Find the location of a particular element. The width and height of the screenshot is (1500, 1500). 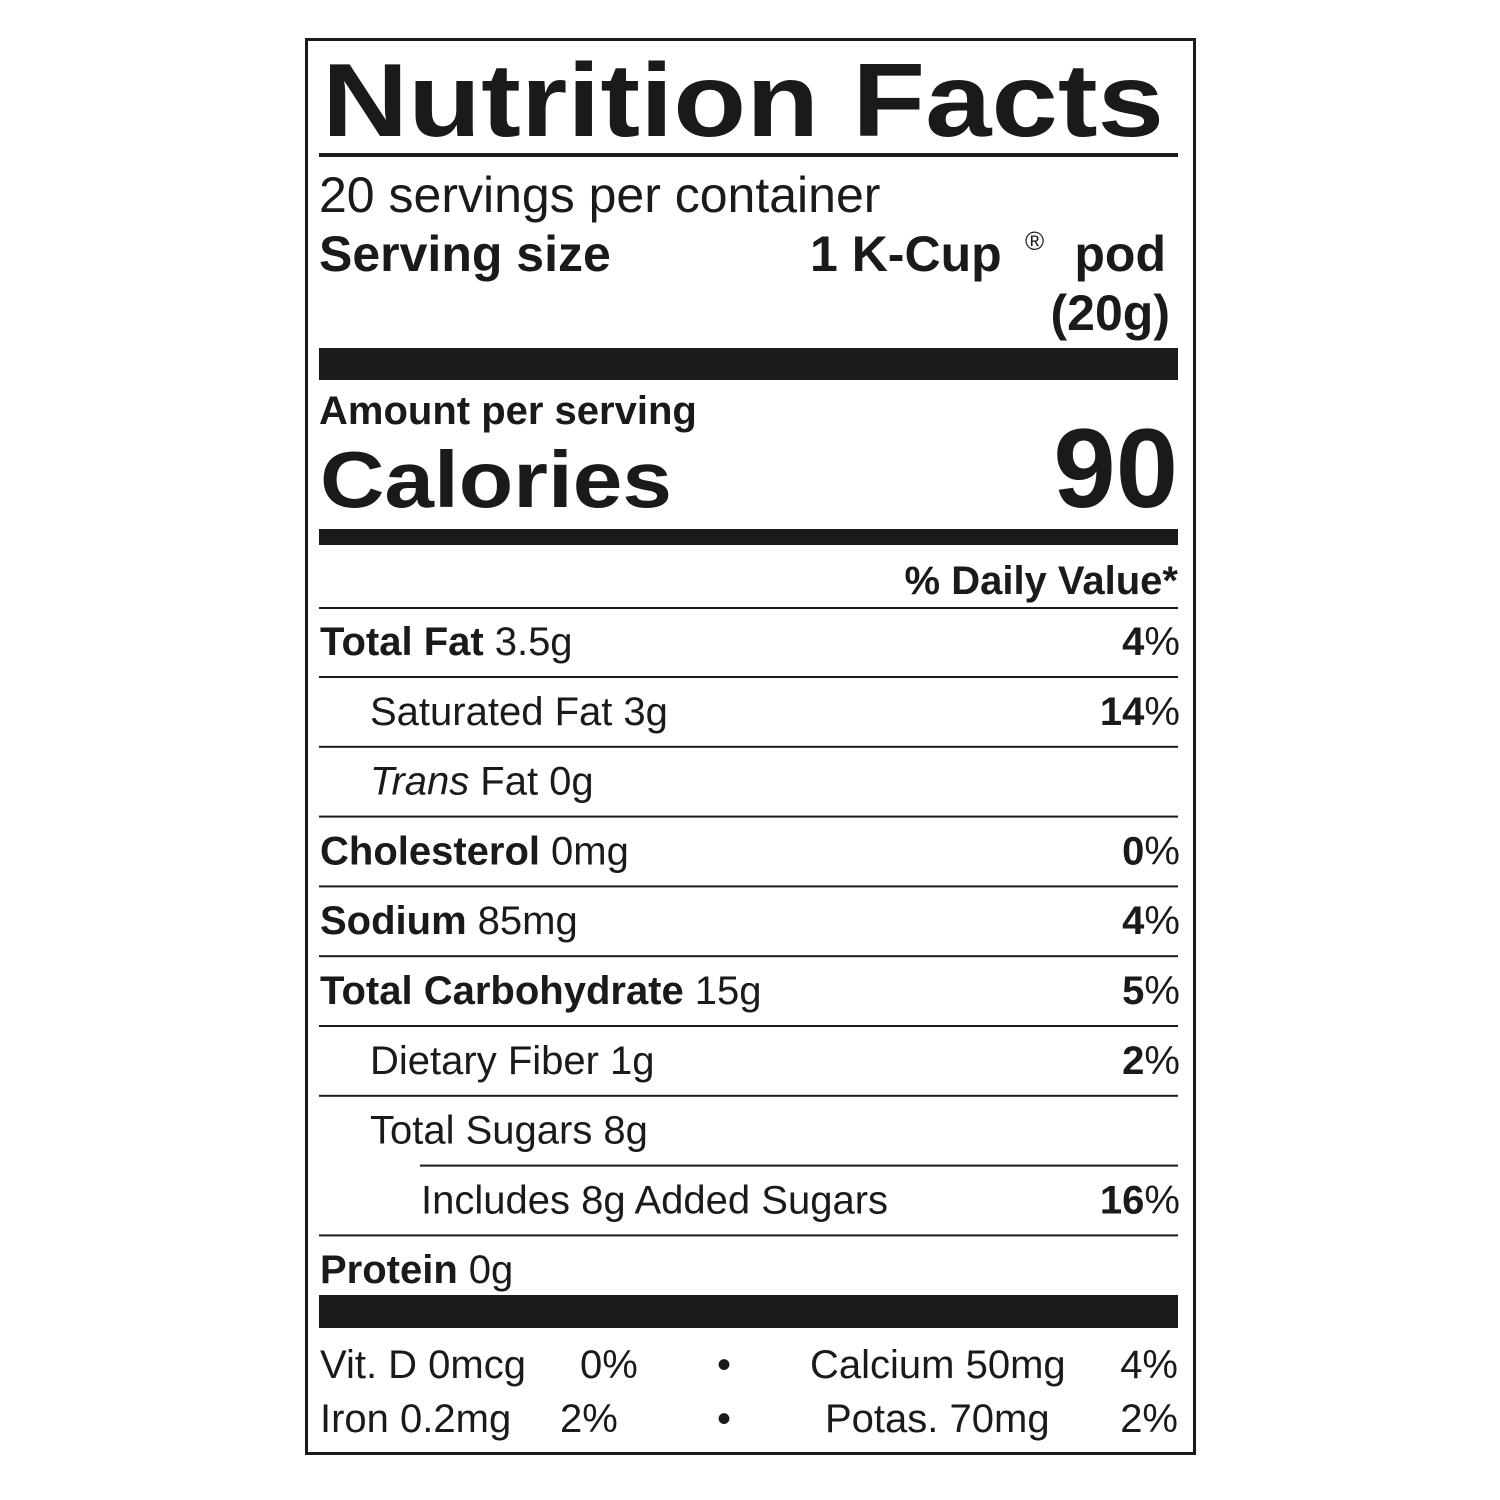

nutrient-amount: 1g is located at coordinates (632, 1061).